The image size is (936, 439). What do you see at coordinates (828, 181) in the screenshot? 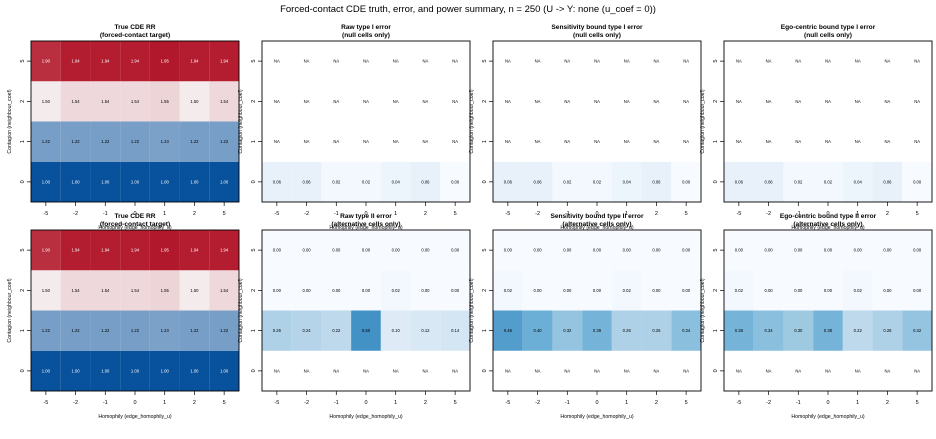
I see `cell-label: 0.02` at bounding box center [828, 181].